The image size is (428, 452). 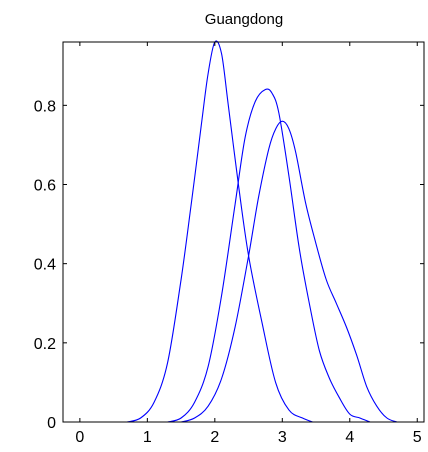 I want to click on y-tick-label: 0.4, so click(x=45, y=265).